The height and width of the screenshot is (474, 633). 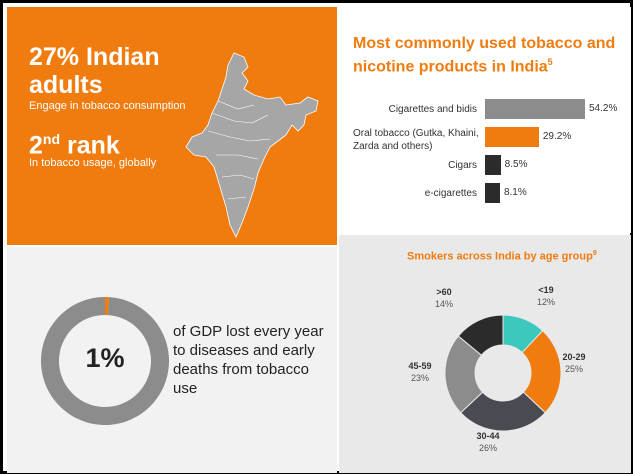 What do you see at coordinates (443, 304) in the screenshot?
I see `age-value-label: 14%` at bounding box center [443, 304].